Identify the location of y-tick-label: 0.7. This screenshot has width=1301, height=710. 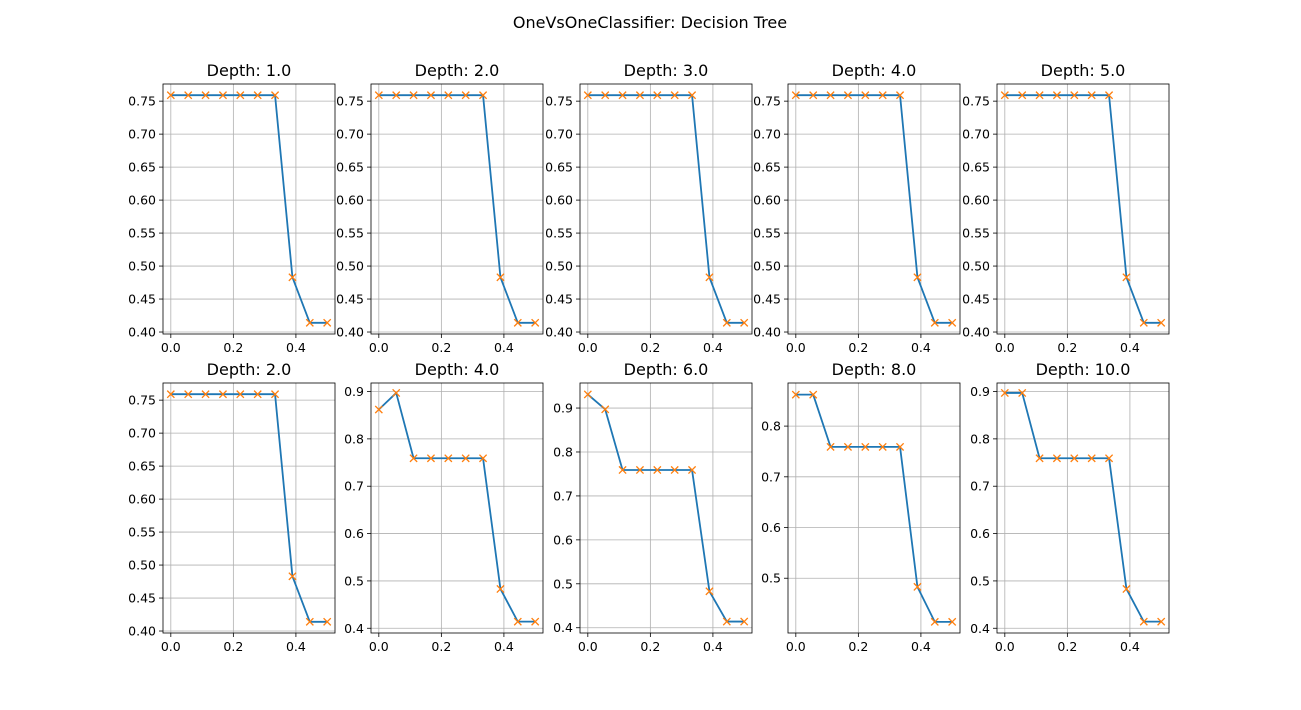
(354, 486).